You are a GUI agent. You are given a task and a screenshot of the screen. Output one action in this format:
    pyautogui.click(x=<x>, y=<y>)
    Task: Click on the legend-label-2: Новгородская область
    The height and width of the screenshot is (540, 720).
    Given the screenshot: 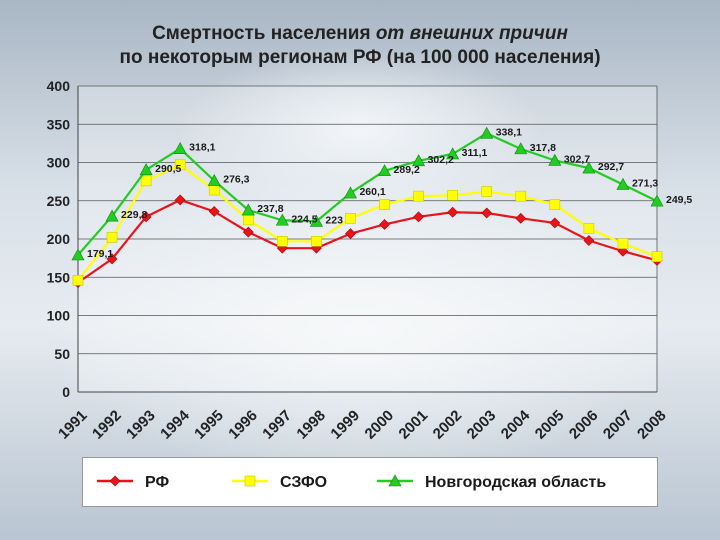 What is the action you would take?
    pyautogui.click(x=515, y=482)
    